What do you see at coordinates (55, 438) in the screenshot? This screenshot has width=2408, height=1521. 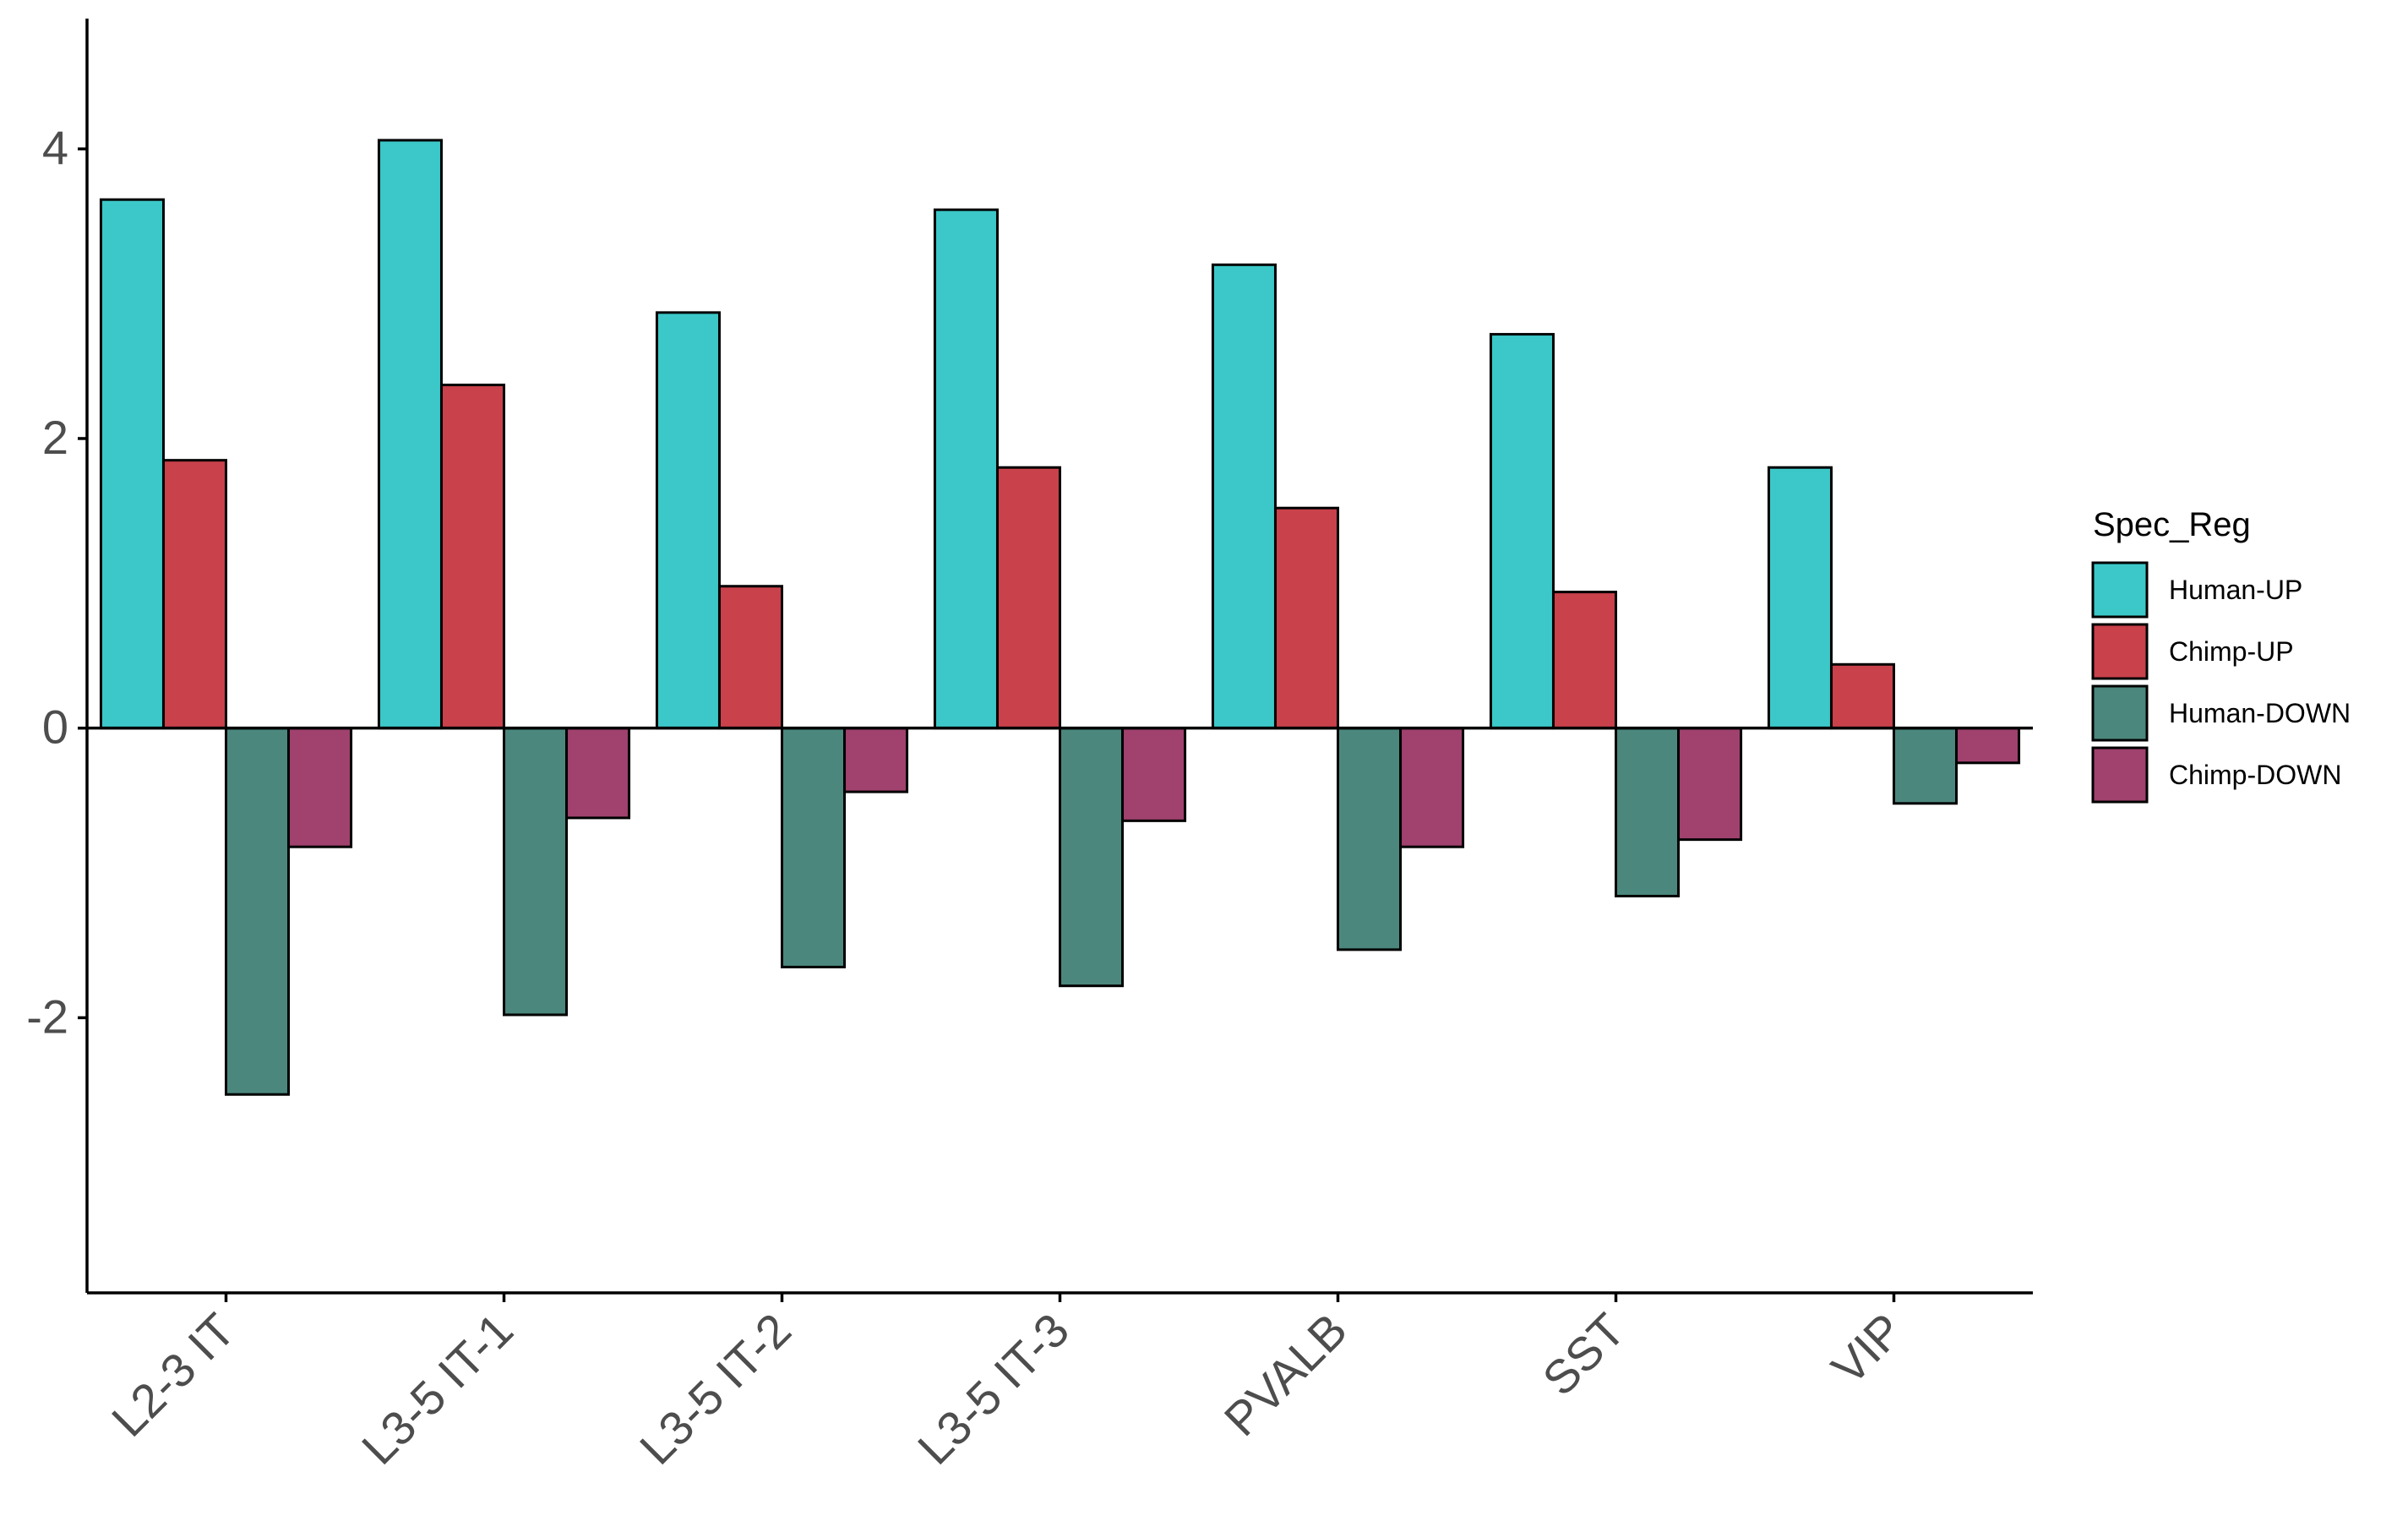 I see `y-tick-label: 2` at bounding box center [55, 438].